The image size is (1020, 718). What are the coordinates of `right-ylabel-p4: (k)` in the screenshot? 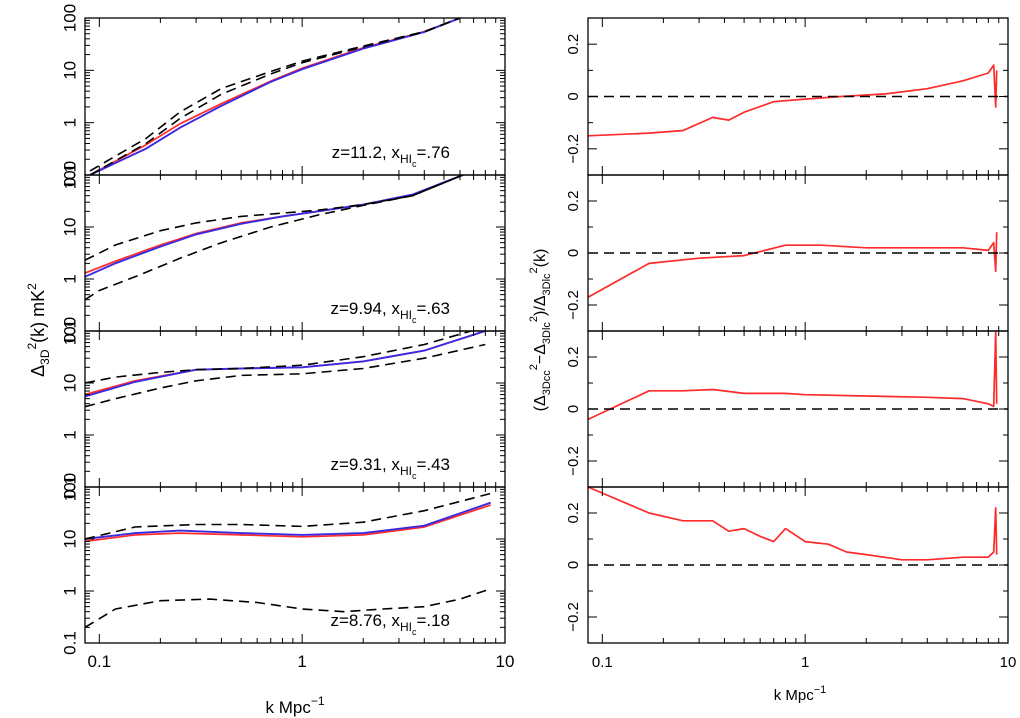 It's located at (540, 258).